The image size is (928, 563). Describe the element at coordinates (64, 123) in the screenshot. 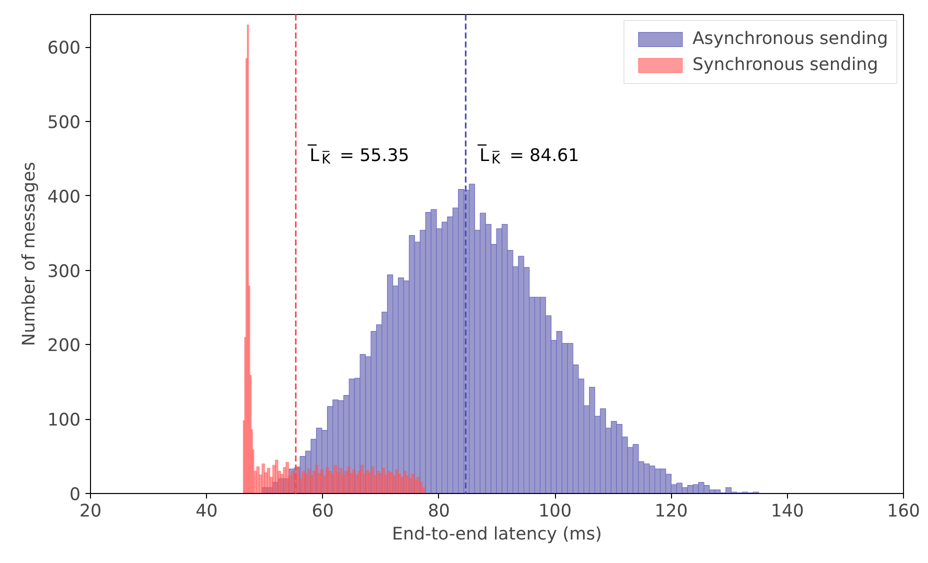

I see `y-tick-label: 500` at that location.